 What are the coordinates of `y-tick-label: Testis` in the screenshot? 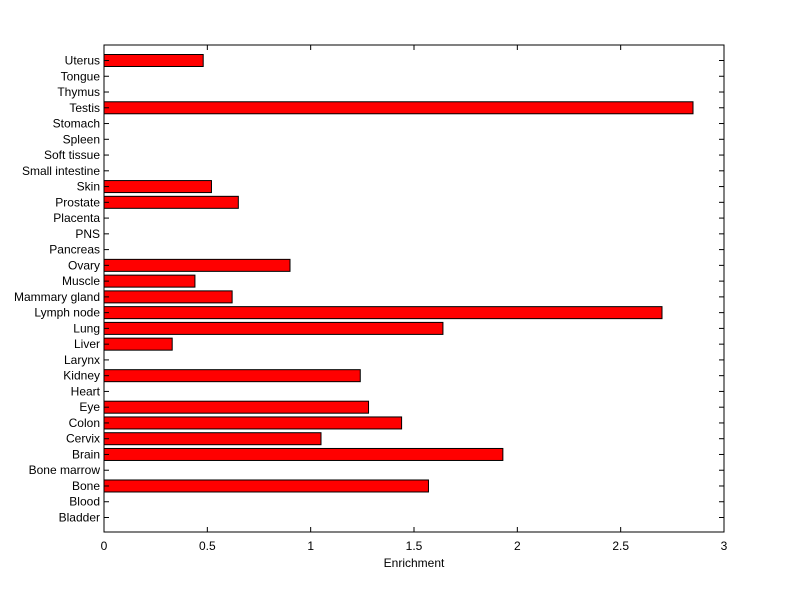 It's located at (84, 108).